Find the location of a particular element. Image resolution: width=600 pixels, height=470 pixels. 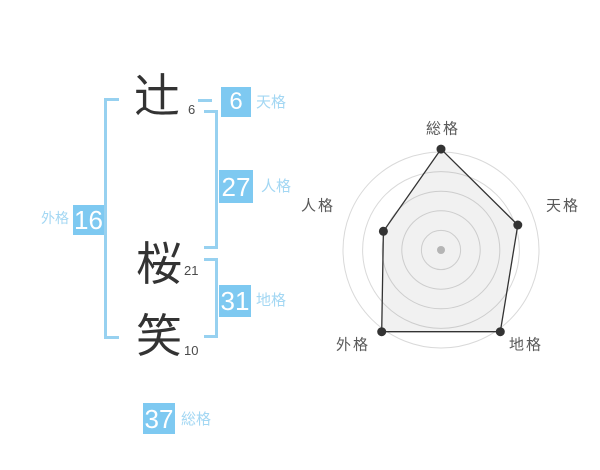

stroke-count-given-2: 10 is located at coordinates (191, 350).